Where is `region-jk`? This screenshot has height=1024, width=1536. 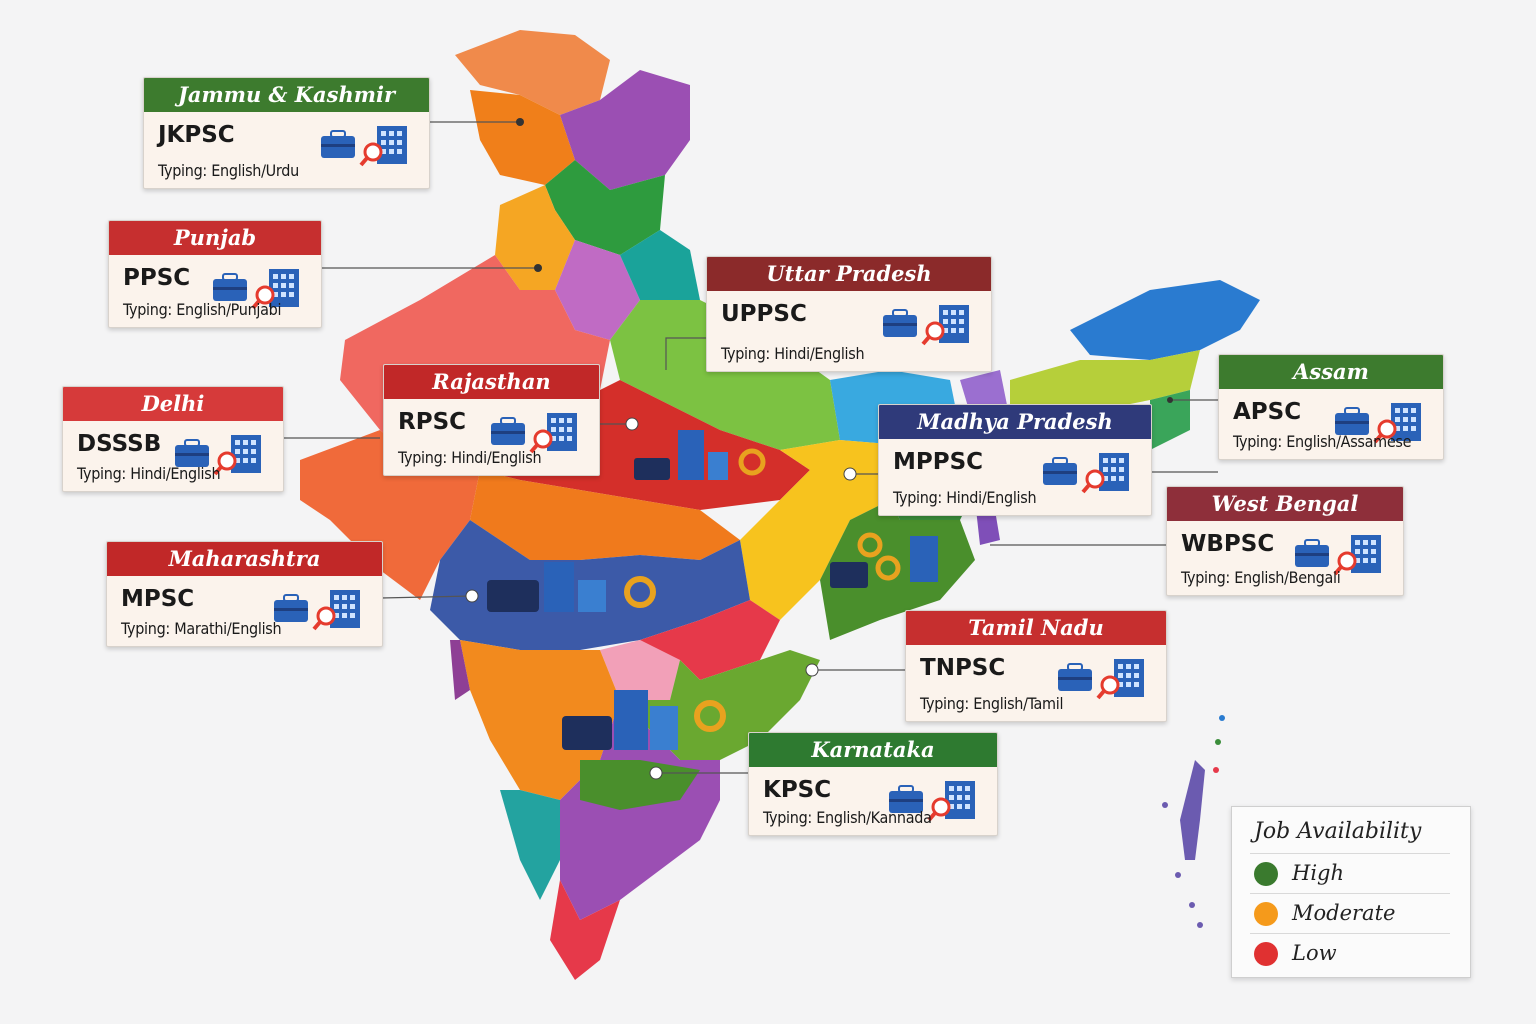 region-jk is located at coordinates (522, 137).